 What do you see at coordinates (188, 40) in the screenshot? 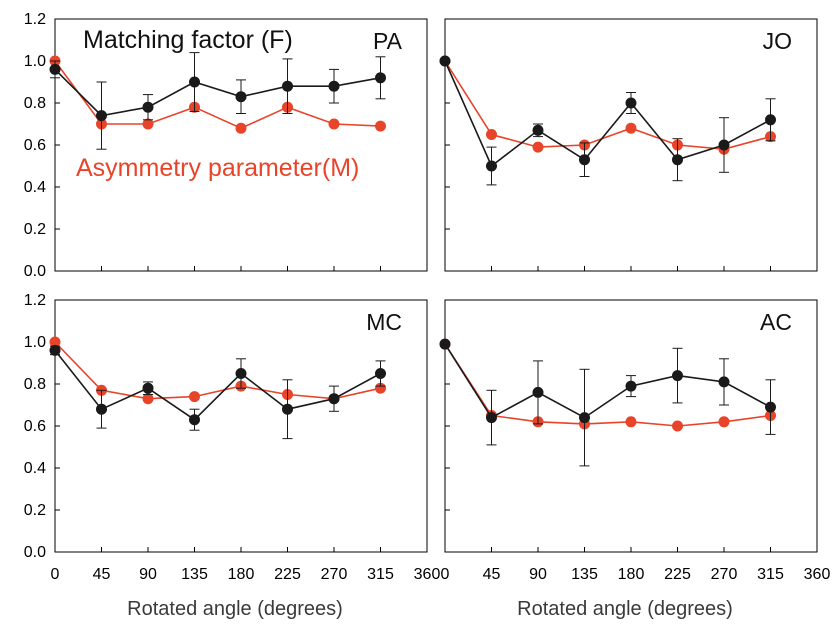
I see `legend-matching-label: Matching factor (F)` at bounding box center [188, 40].